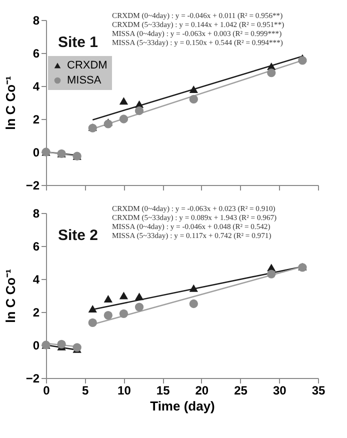 The height and width of the screenshot is (438, 347). I want to click on text: Site 2, so click(78, 235).